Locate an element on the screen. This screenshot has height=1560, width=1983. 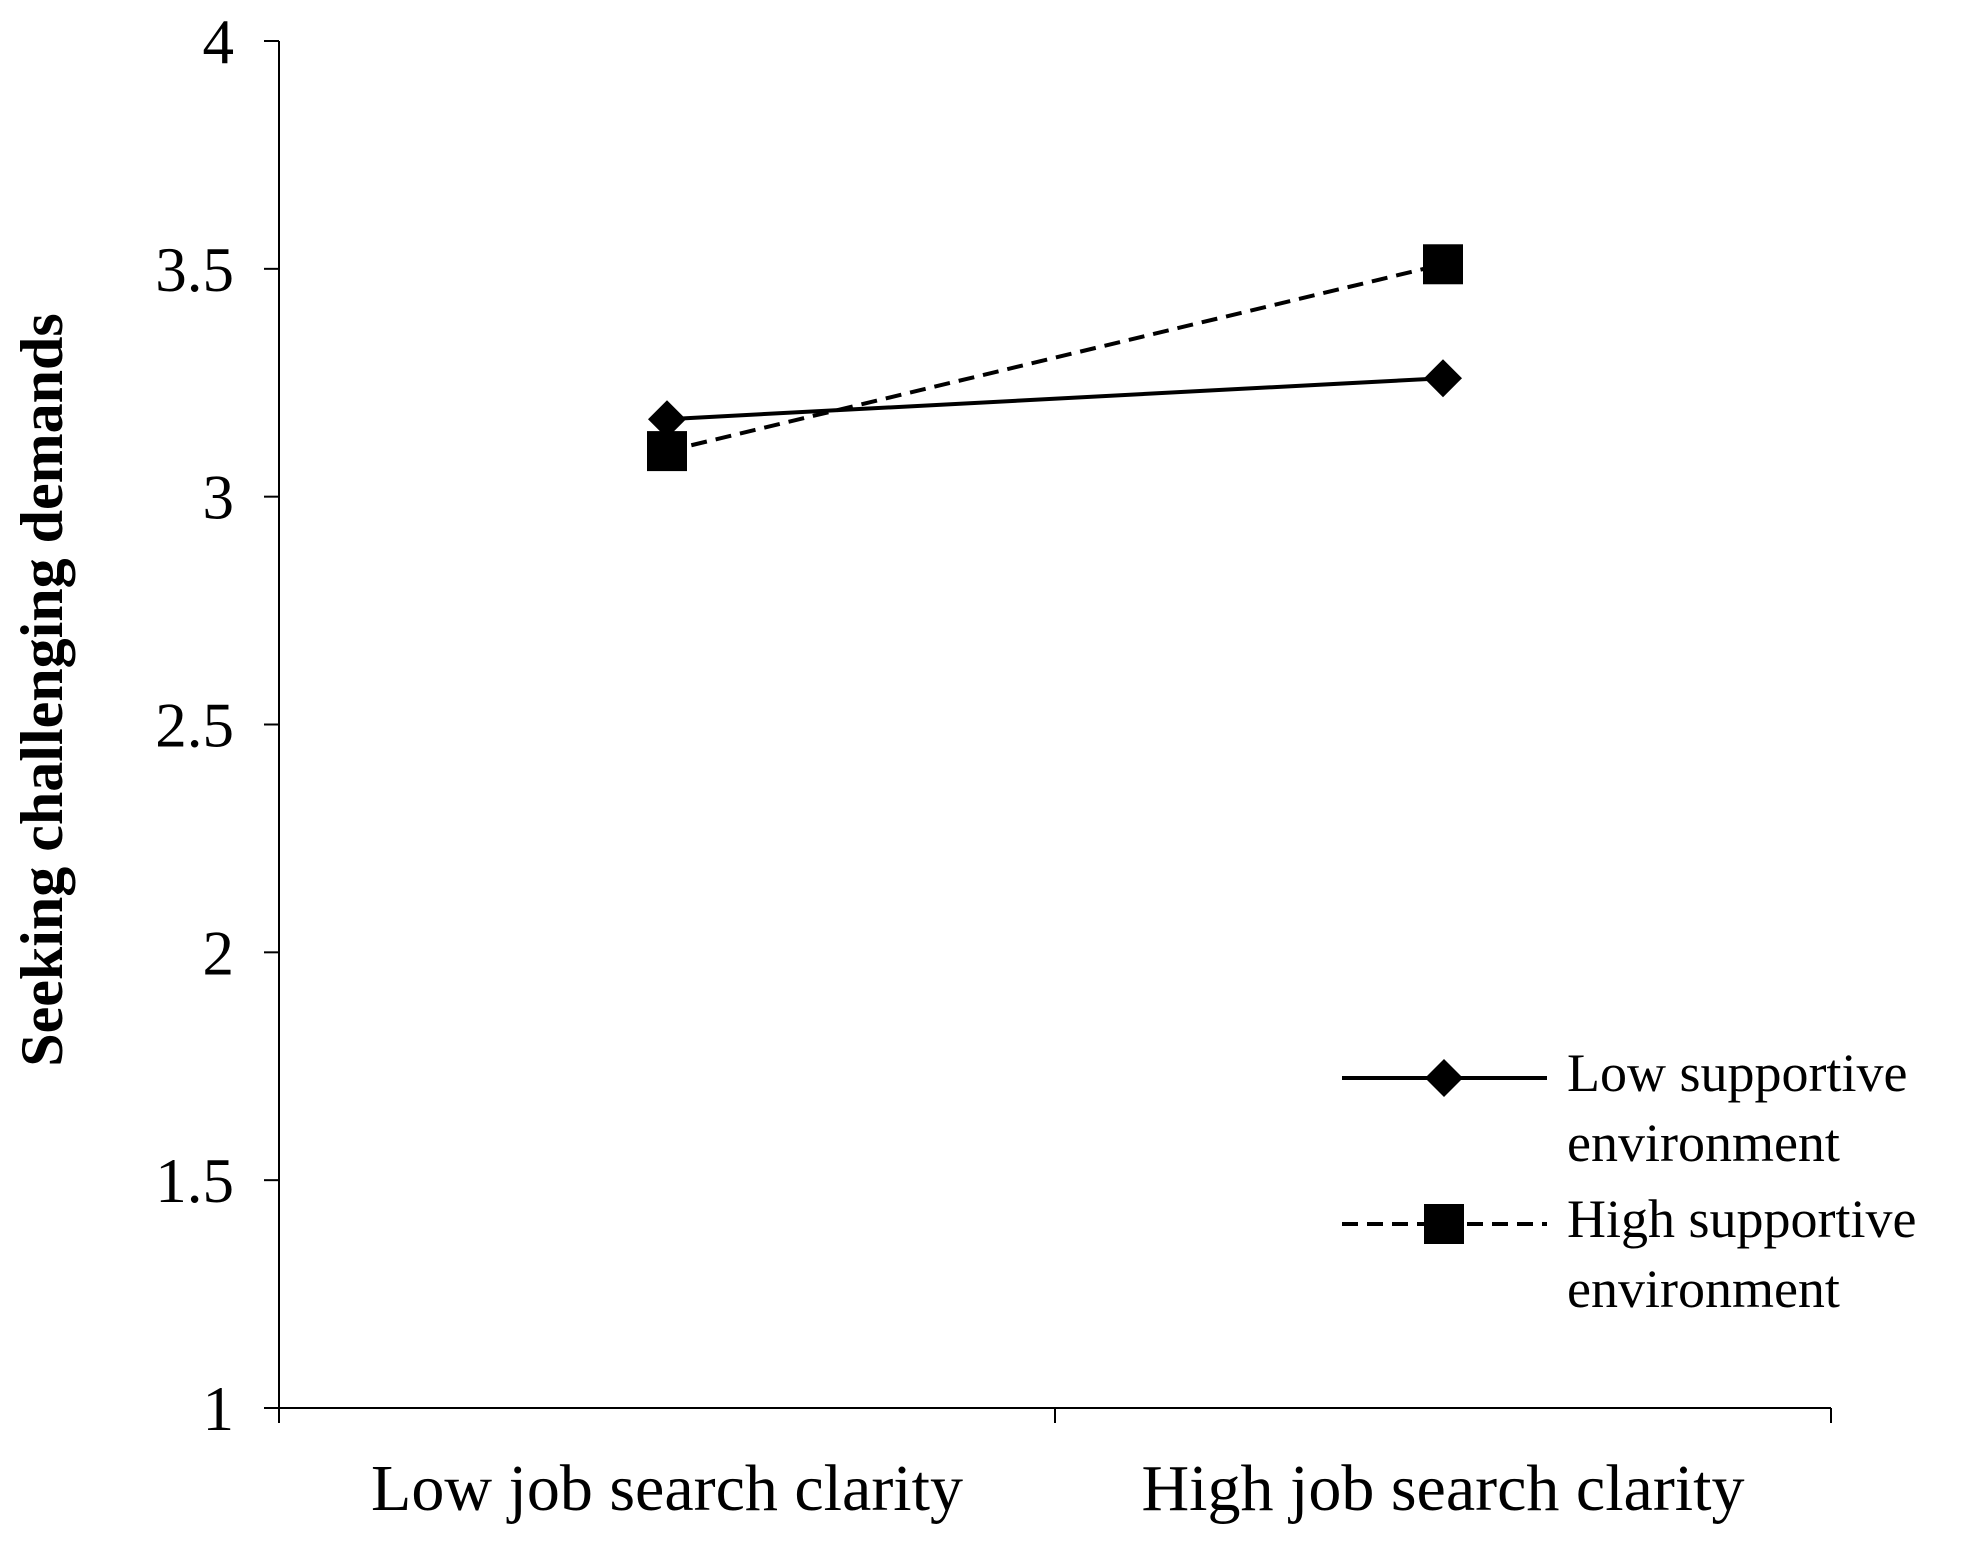
y-tick-label: 3.5 is located at coordinates (194, 270).